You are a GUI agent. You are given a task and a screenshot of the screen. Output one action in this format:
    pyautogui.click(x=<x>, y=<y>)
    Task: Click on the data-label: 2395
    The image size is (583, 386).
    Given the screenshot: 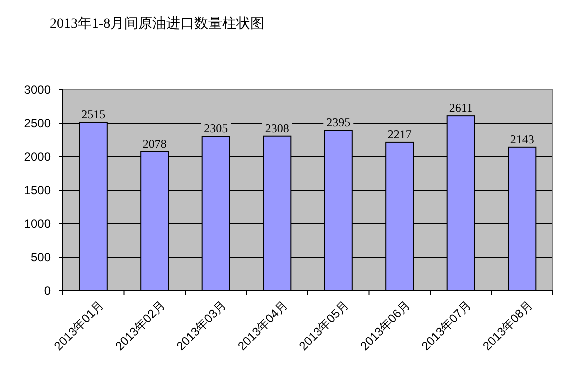 What is the action you would take?
    pyautogui.click(x=338, y=123)
    